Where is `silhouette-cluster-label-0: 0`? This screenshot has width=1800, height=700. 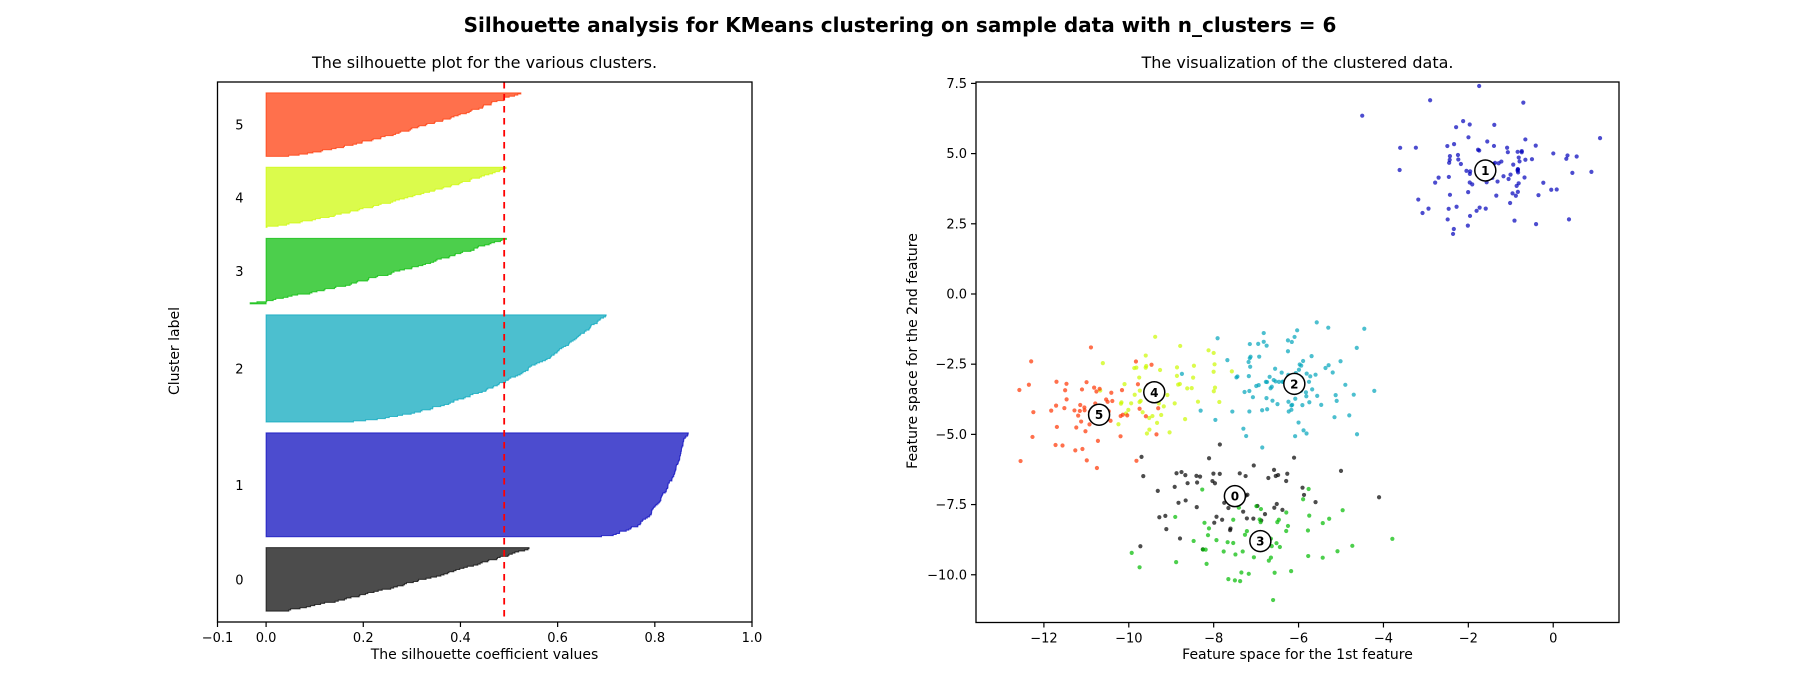 silhouette-cluster-label-0: 0 is located at coordinates (239, 580).